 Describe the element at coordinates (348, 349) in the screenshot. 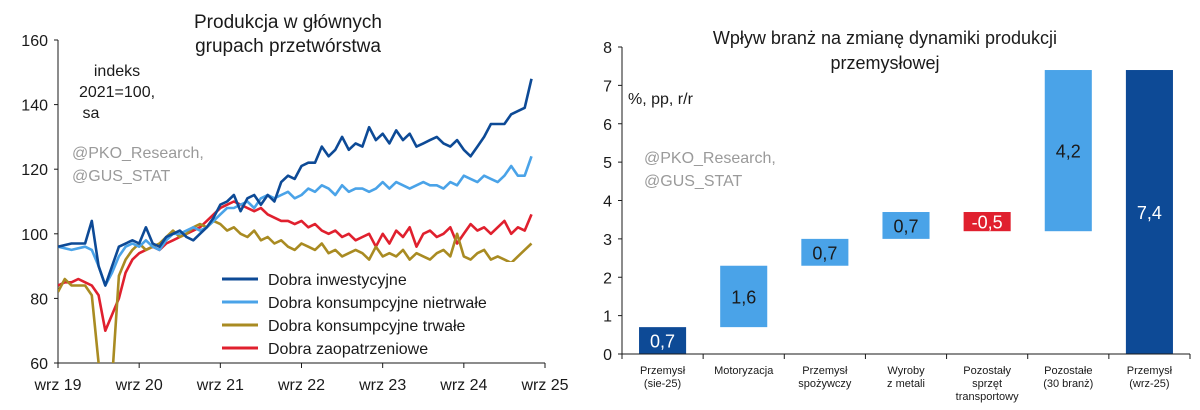

I see `legend-label: Dobra zaopatrzeniowe` at that location.